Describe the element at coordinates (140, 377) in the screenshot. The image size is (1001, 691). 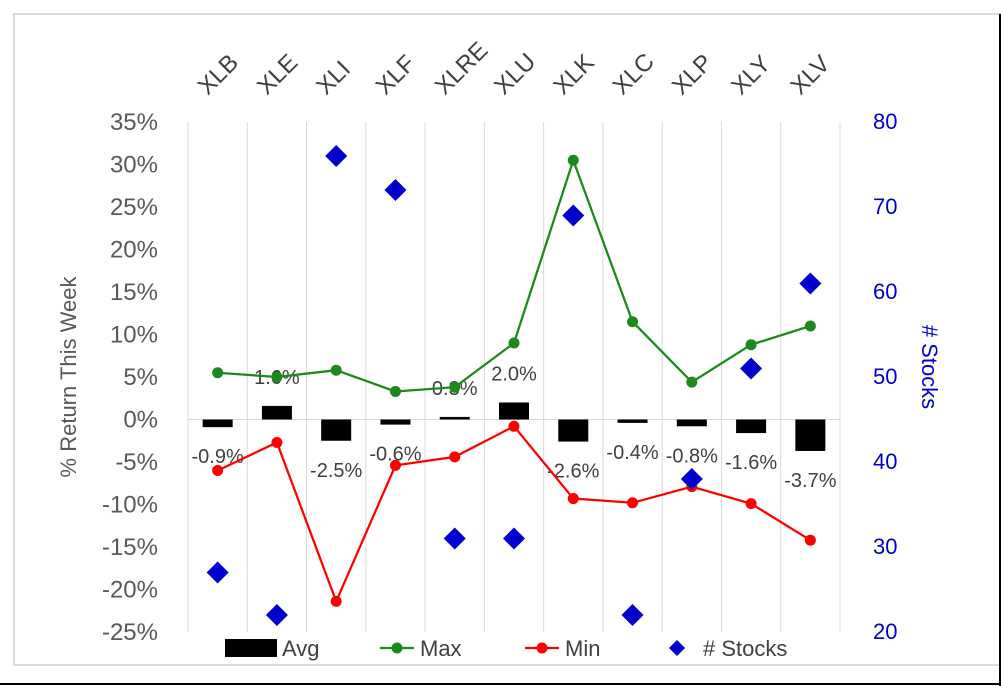
I see `y-tick-label: 5%` at that location.